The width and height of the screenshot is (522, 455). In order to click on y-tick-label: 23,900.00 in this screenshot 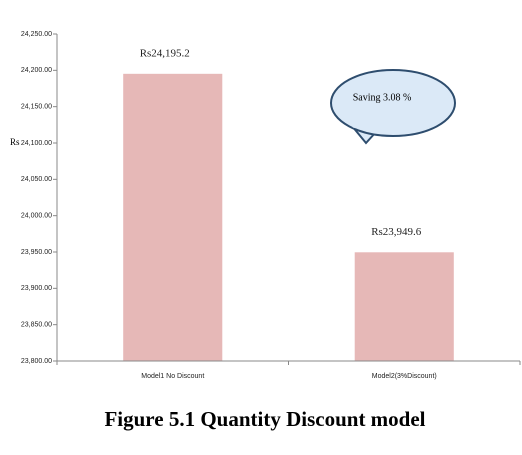, I will do `click(36, 288)`.